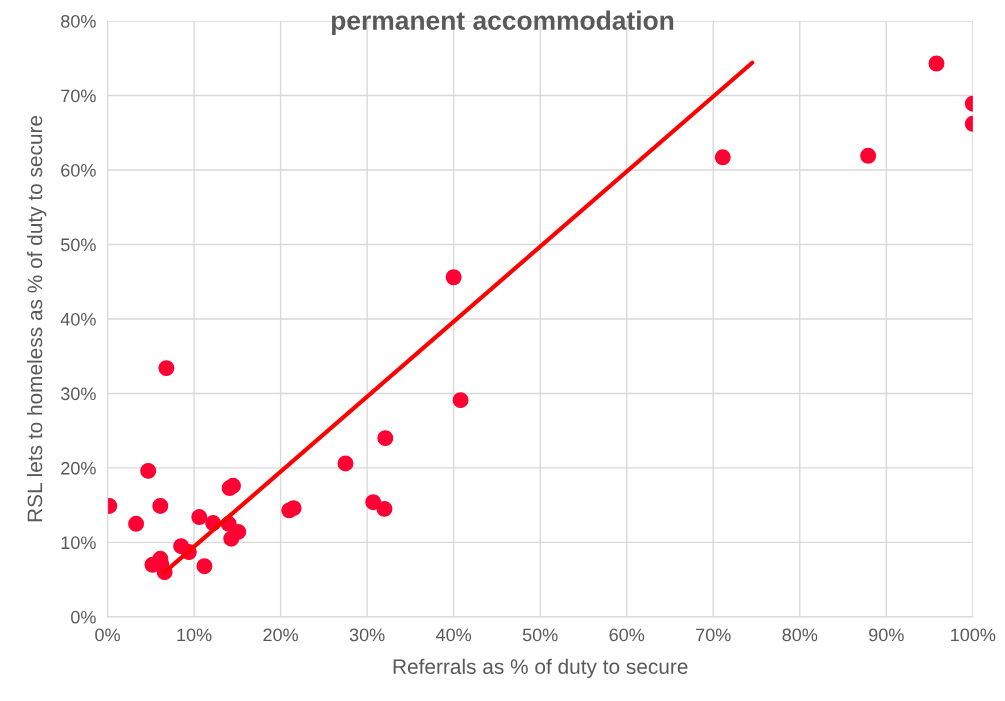 This screenshot has height=701, width=1005. What do you see at coordinates (78, 170) in the screenshot?
I see `y-tick-label: 60%` at bounding box center [78, 170].